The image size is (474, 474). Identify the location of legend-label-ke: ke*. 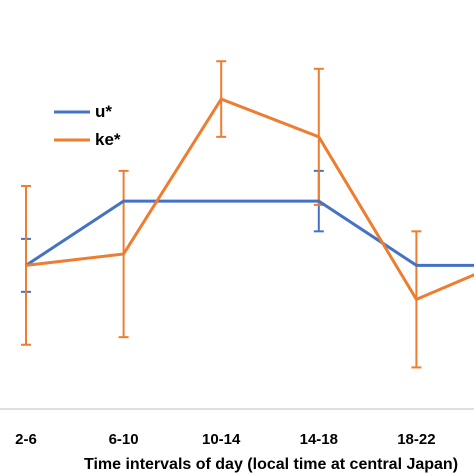
(108, 139).